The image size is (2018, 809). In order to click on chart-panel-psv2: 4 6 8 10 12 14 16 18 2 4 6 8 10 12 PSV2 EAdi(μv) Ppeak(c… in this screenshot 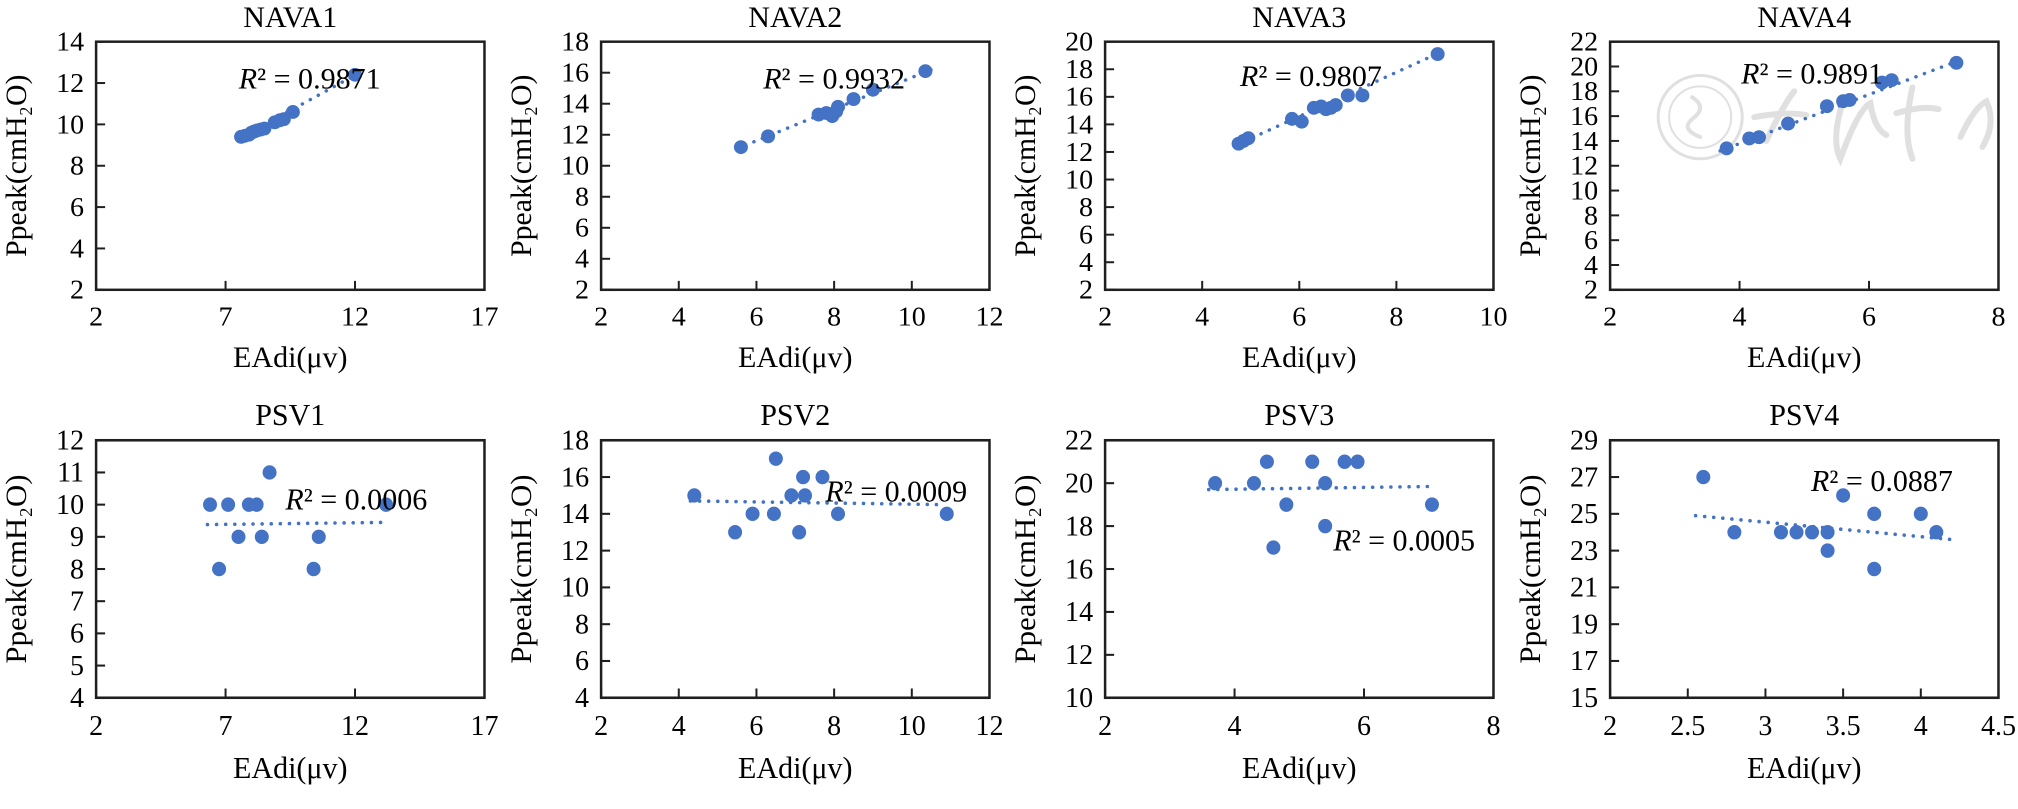, I will do `click(757, 603)`.